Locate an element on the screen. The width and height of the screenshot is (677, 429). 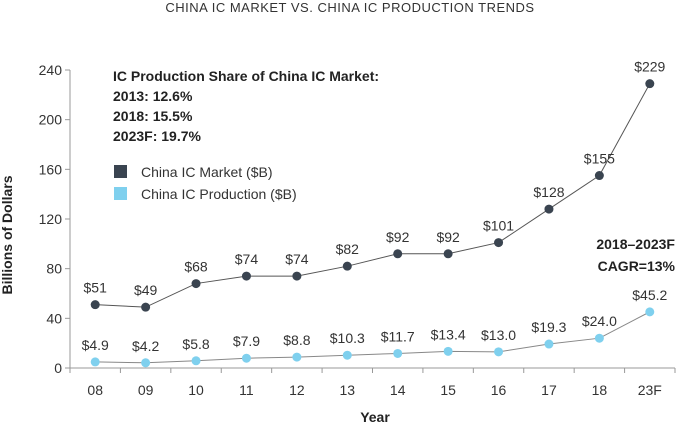
data-label-market: $49 is located at coordinates (146, 290).